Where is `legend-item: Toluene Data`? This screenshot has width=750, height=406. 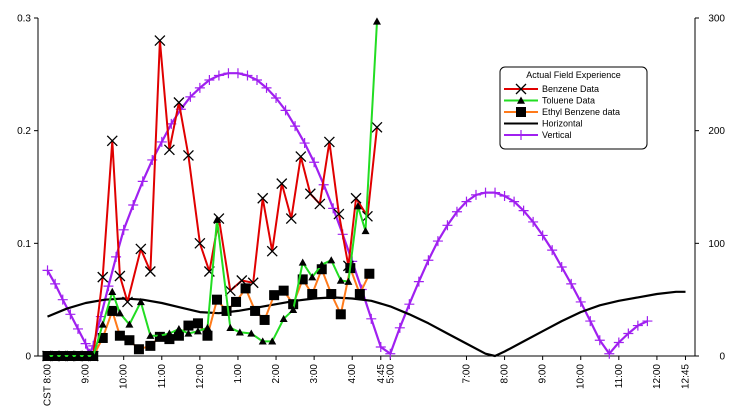 legend-item: Toluene Data is located at coordinates (549, 101).